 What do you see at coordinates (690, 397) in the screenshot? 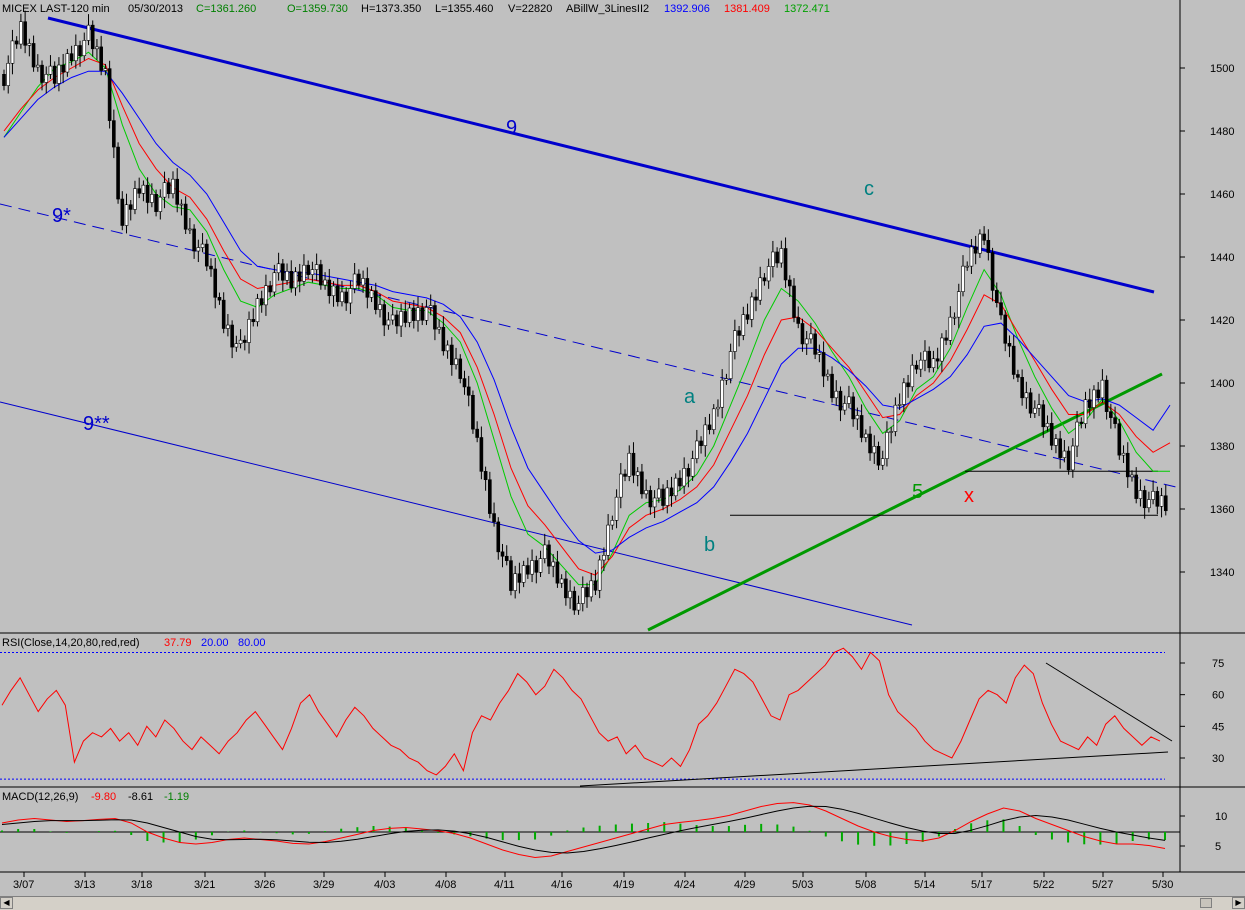
I see `label-a: a` at bounding box center [690, 397].